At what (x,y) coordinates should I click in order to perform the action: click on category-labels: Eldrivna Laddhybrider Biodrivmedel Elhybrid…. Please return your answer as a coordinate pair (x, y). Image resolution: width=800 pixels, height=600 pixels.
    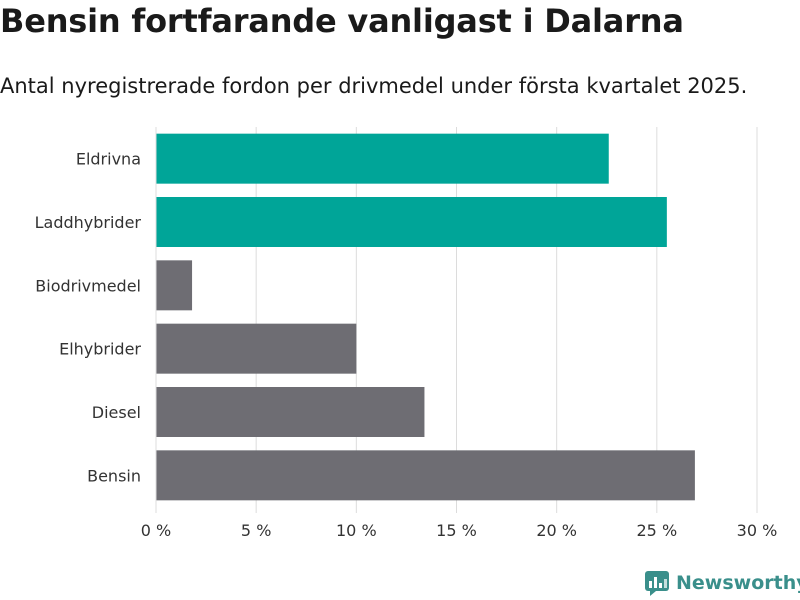
    Looking at the image, I should click on (88, 318).